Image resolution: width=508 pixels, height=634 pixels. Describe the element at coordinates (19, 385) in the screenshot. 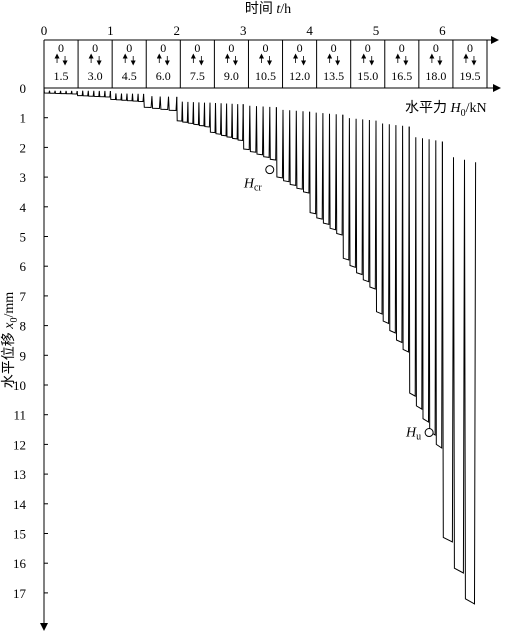

I see `y-tick-label: 10` at that location.